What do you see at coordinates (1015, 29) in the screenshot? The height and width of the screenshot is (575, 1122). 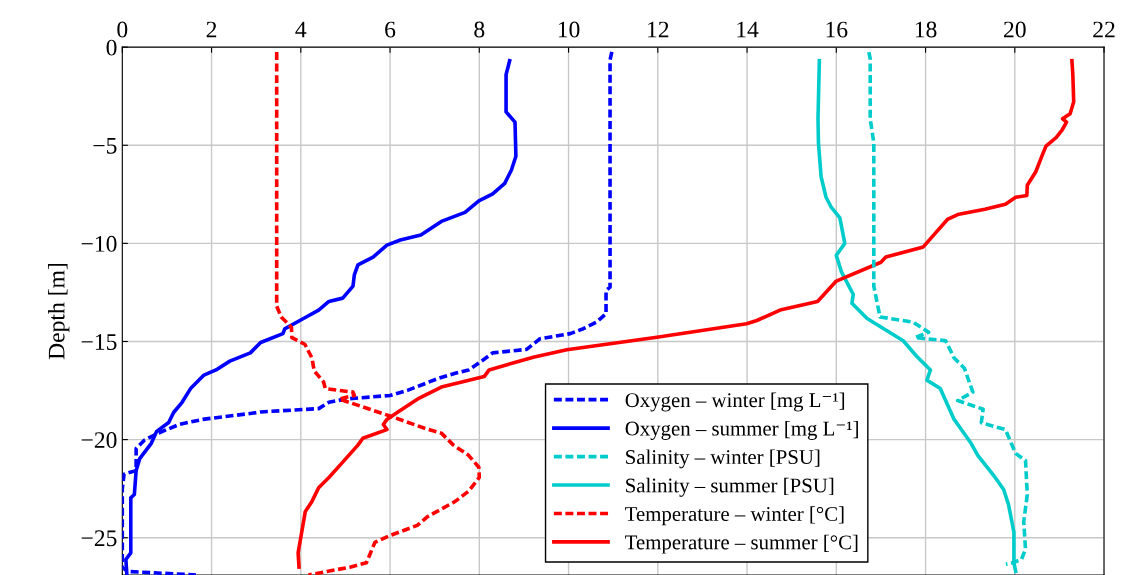 I see `x-tick-label: 20` at bounding box center [1015, 29].